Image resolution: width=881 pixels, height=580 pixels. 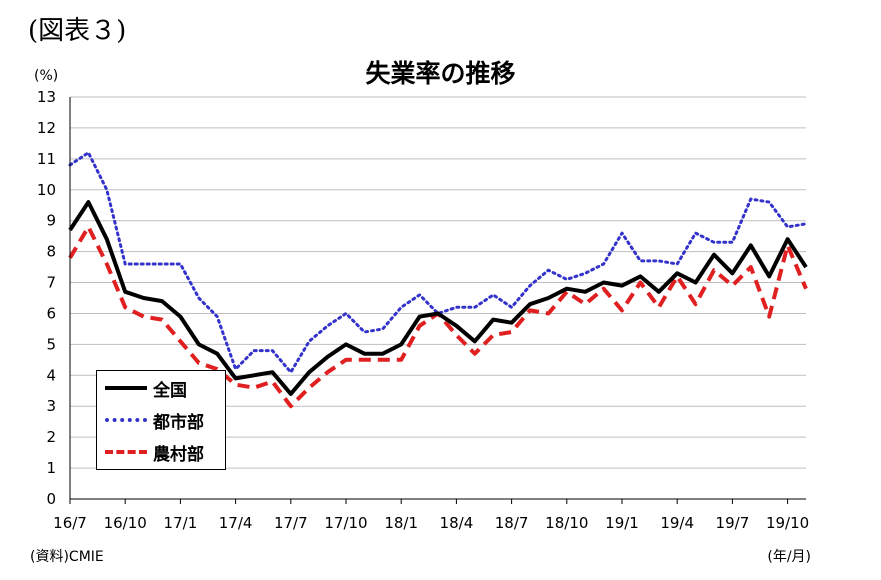 What do you see at coordinates (51, 252) in the screenshot?
I see `y-tick-label: 8` at bounding box center [51, 252].